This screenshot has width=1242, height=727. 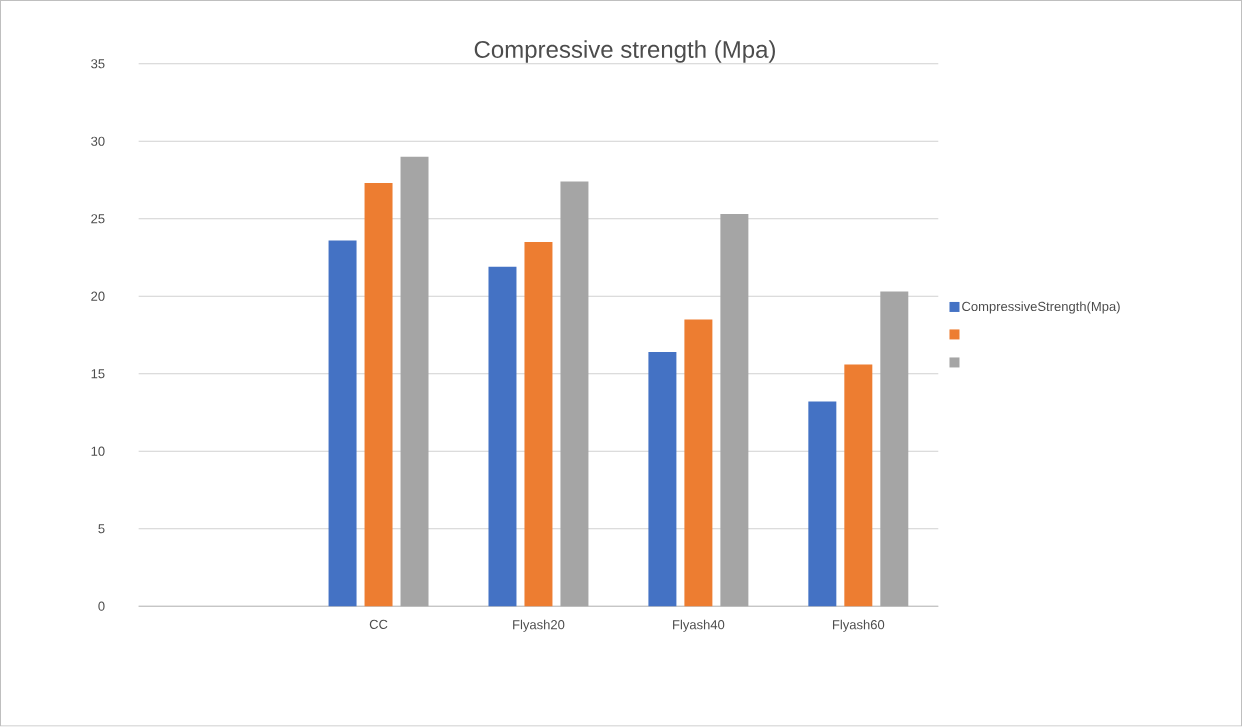 I want to click on x-tick-label: Flyash60, so click(x=858, y=626).